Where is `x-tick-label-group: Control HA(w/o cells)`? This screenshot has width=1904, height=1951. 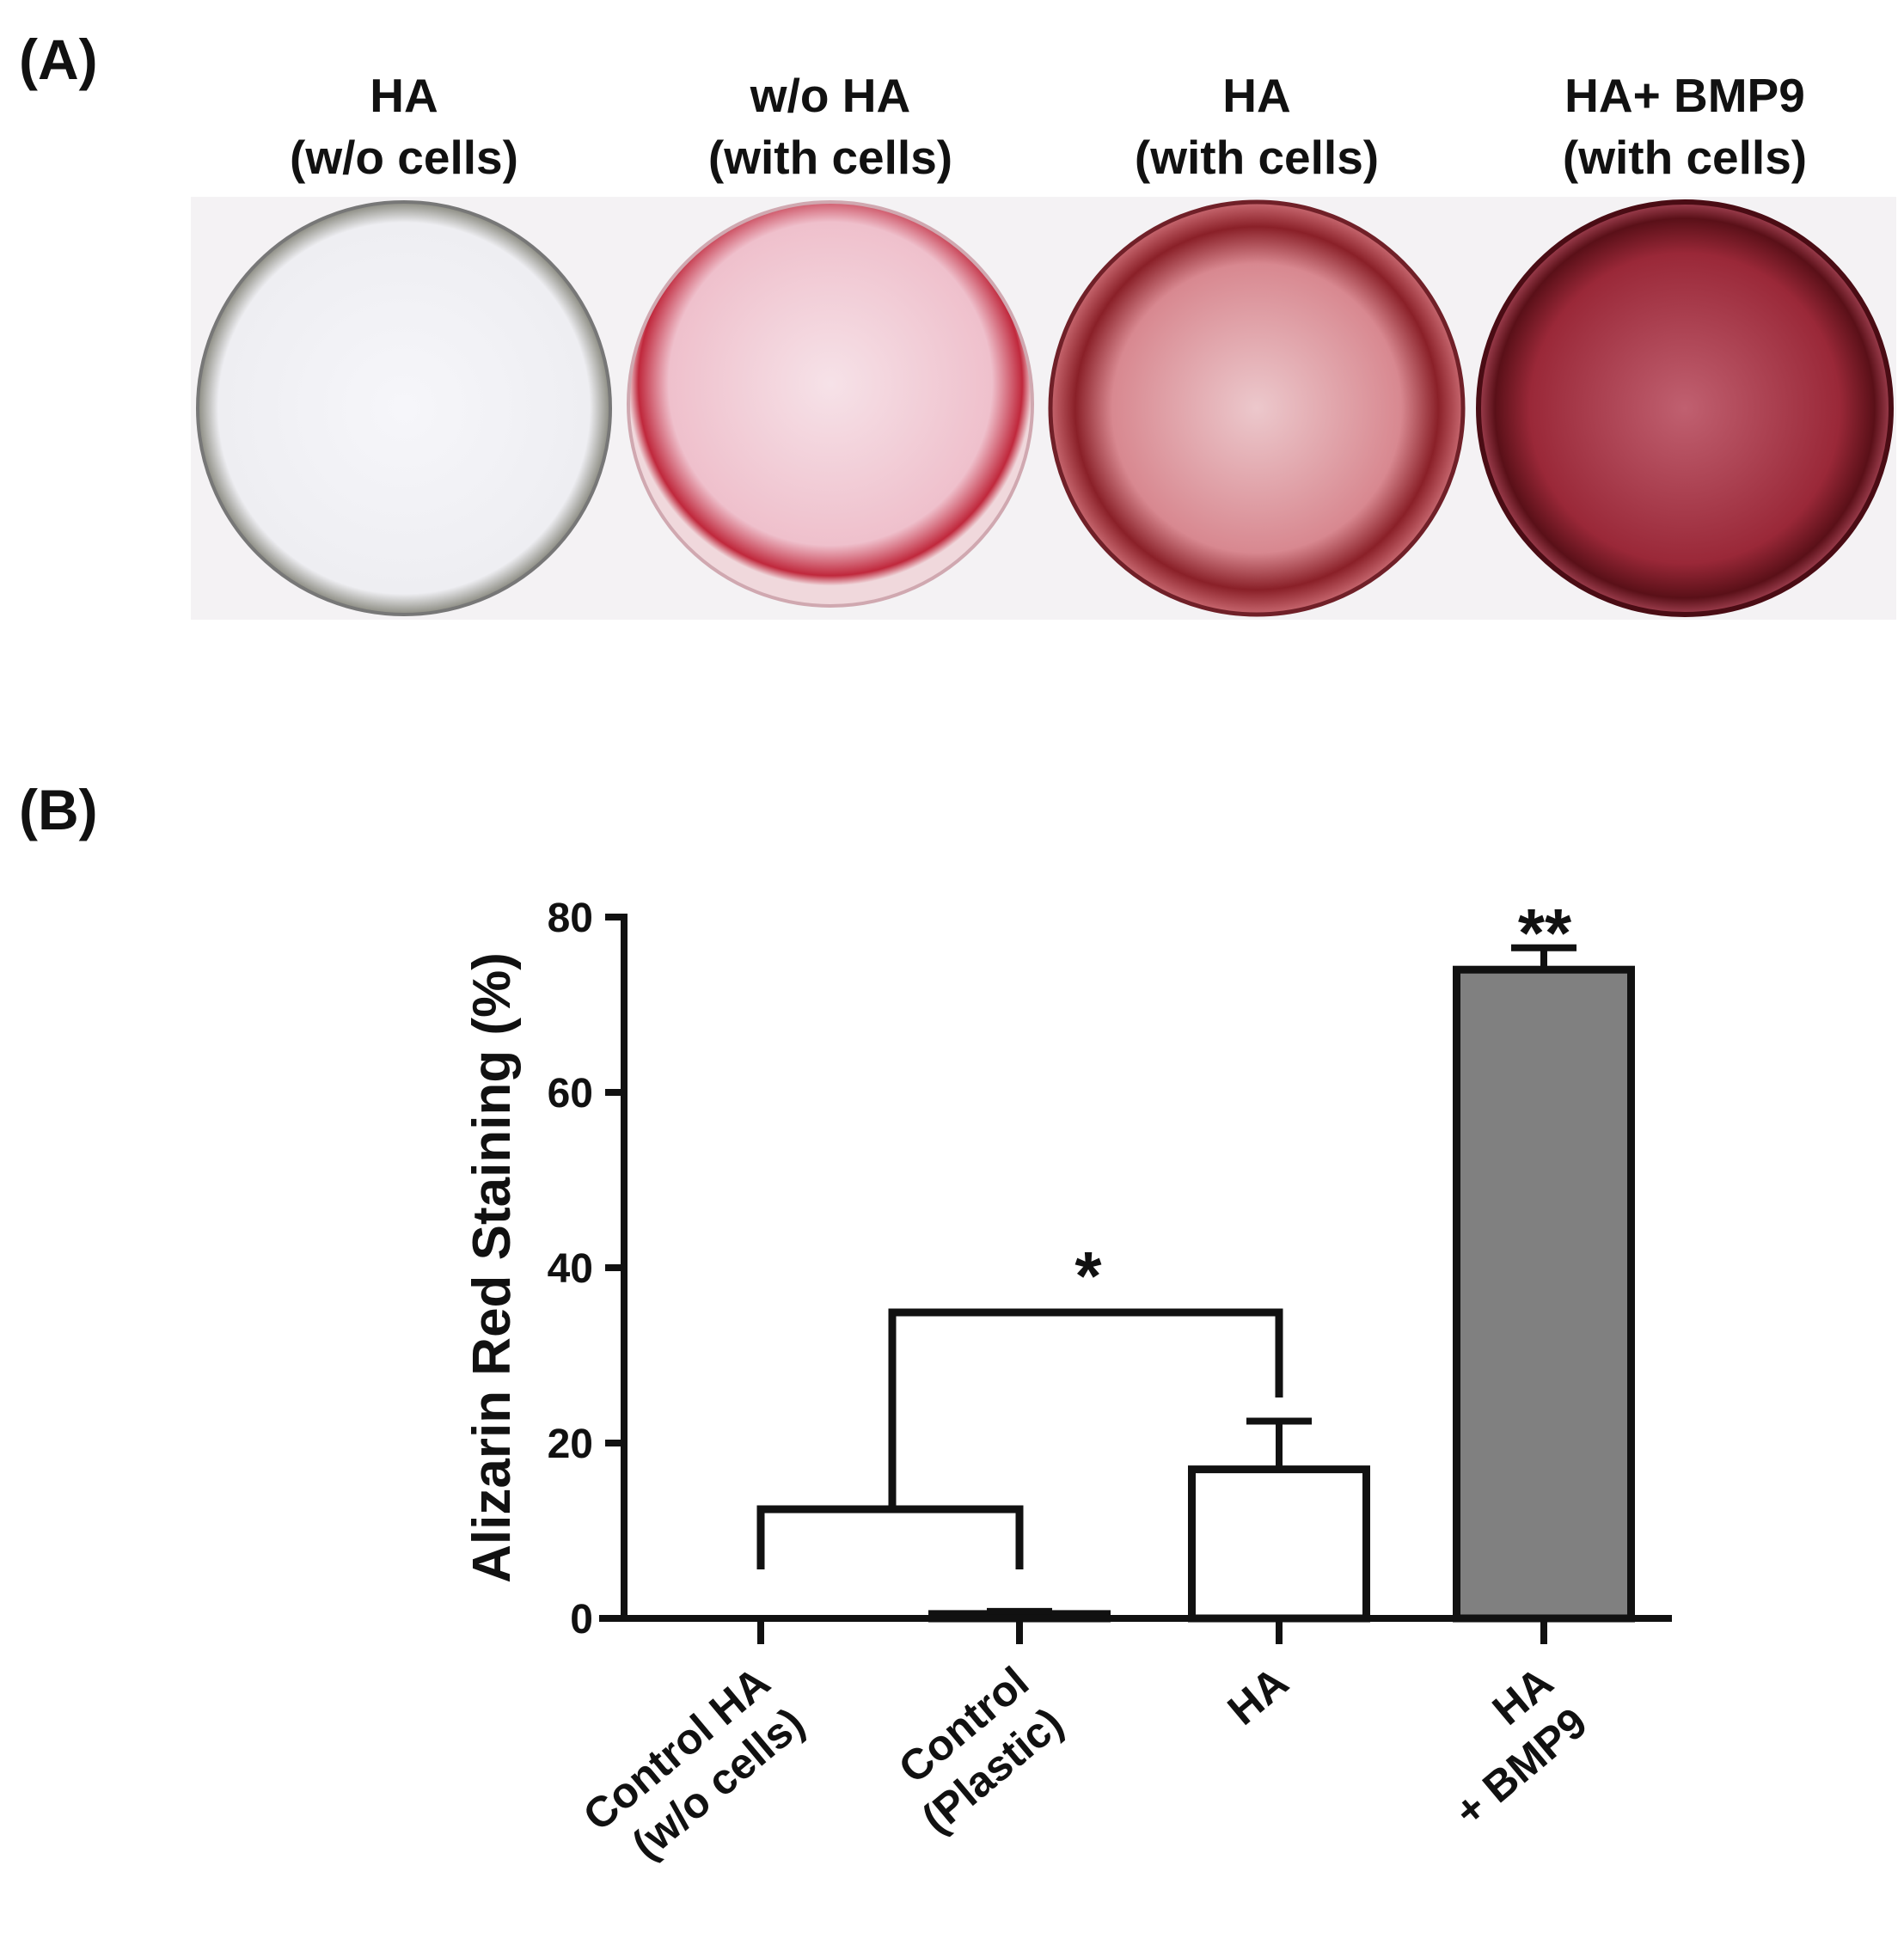
x-tick-label-group: Control HA(w/o cells) is located at coordinates (693, 1763).